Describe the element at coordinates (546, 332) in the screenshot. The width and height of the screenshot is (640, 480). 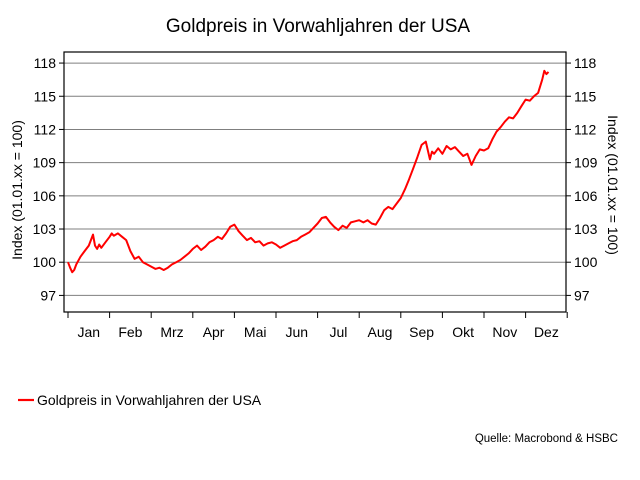
I see `x-tick-label-dez: Dez` at that location.